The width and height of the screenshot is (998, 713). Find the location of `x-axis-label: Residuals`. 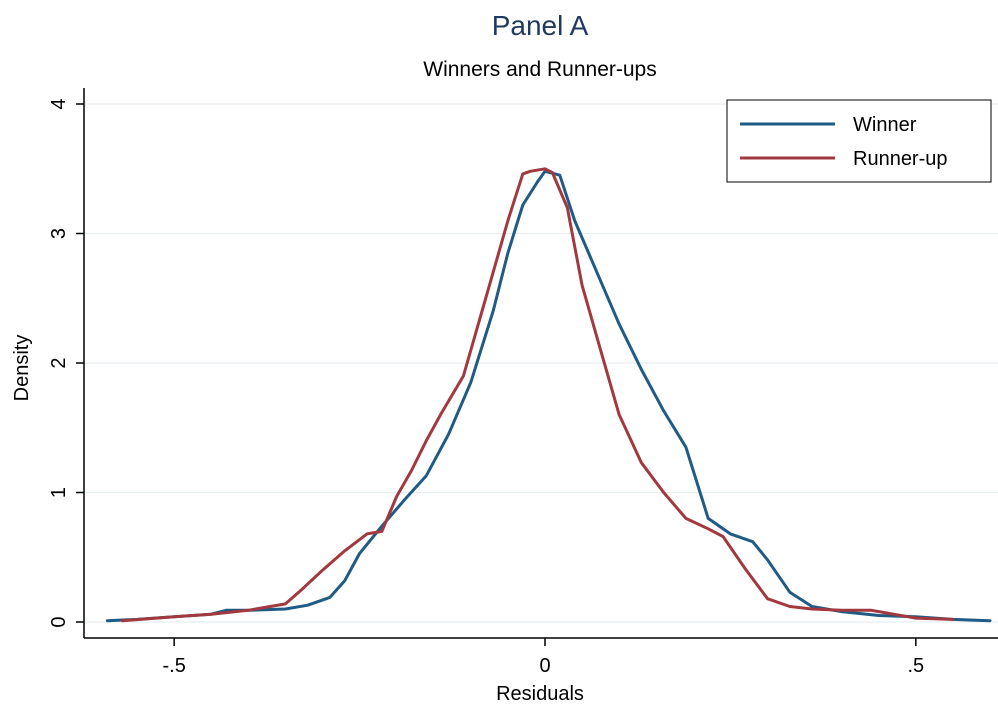

x-axis-label: Residuals is located at coordinates (540, 694).